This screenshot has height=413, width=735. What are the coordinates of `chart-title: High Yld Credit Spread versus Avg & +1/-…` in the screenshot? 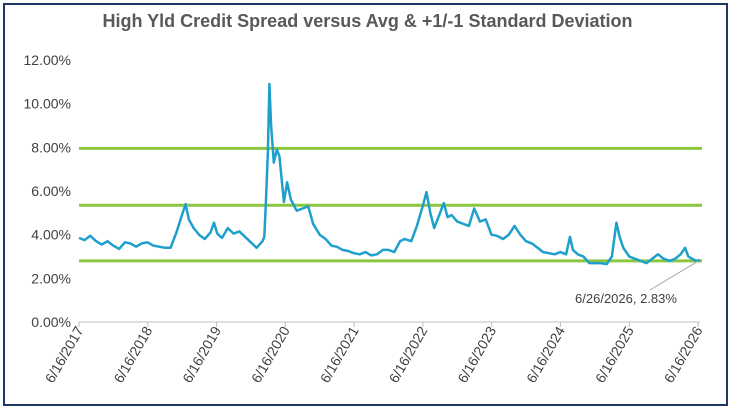 It's located at (367, 21).